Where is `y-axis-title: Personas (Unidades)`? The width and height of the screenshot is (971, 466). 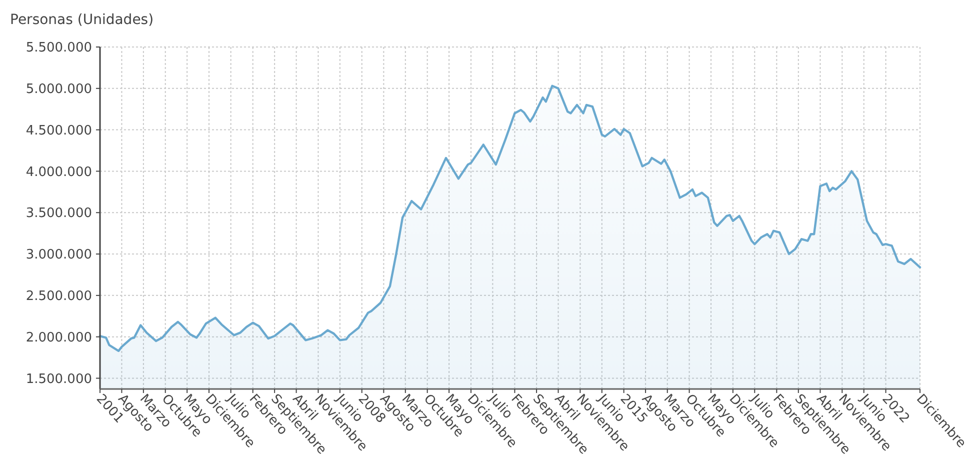
y-axis-title: Personas (Unidades) is located at coordinates (82, 20).